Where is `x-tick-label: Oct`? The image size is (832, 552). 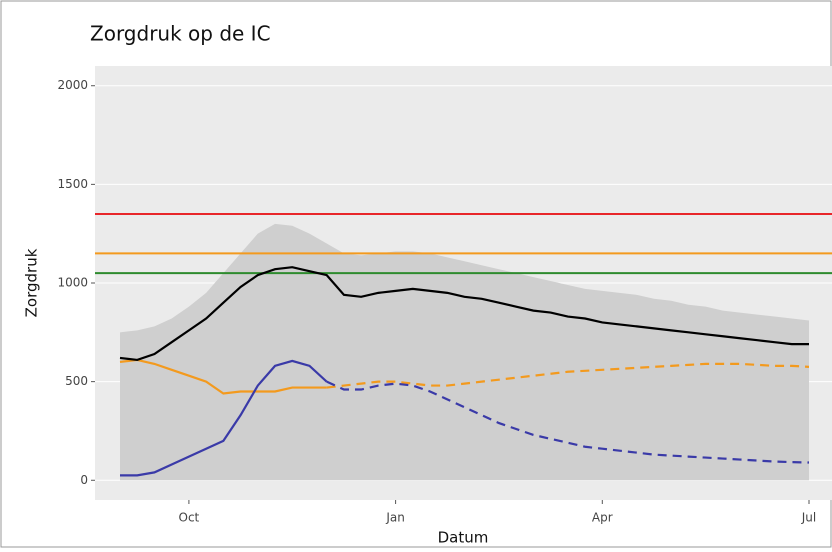 x-tick-label: Oct is located at coordinates (189, 518).